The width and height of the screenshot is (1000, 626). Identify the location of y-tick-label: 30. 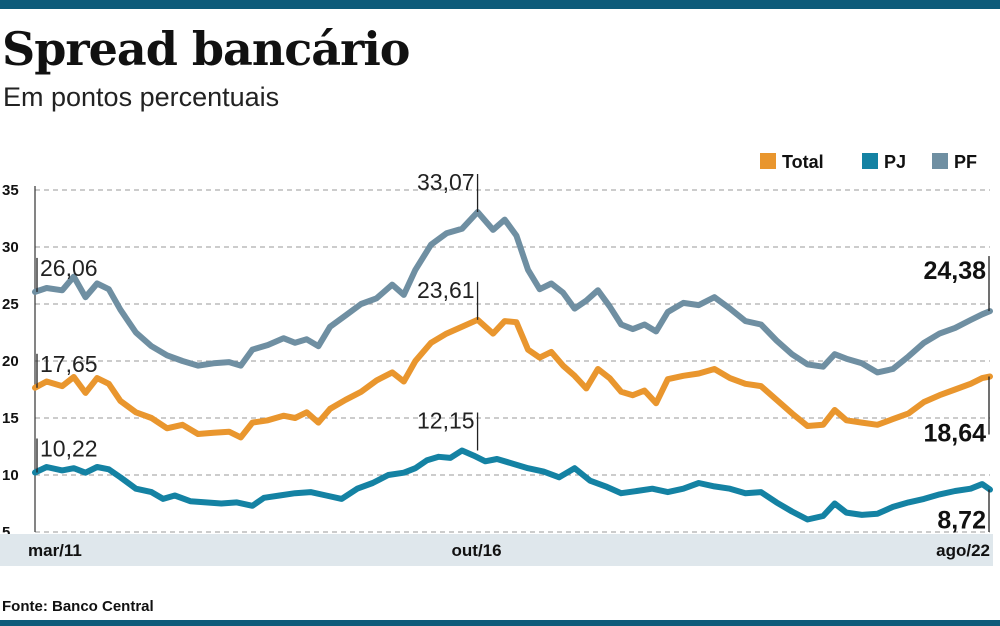
(10, 247).